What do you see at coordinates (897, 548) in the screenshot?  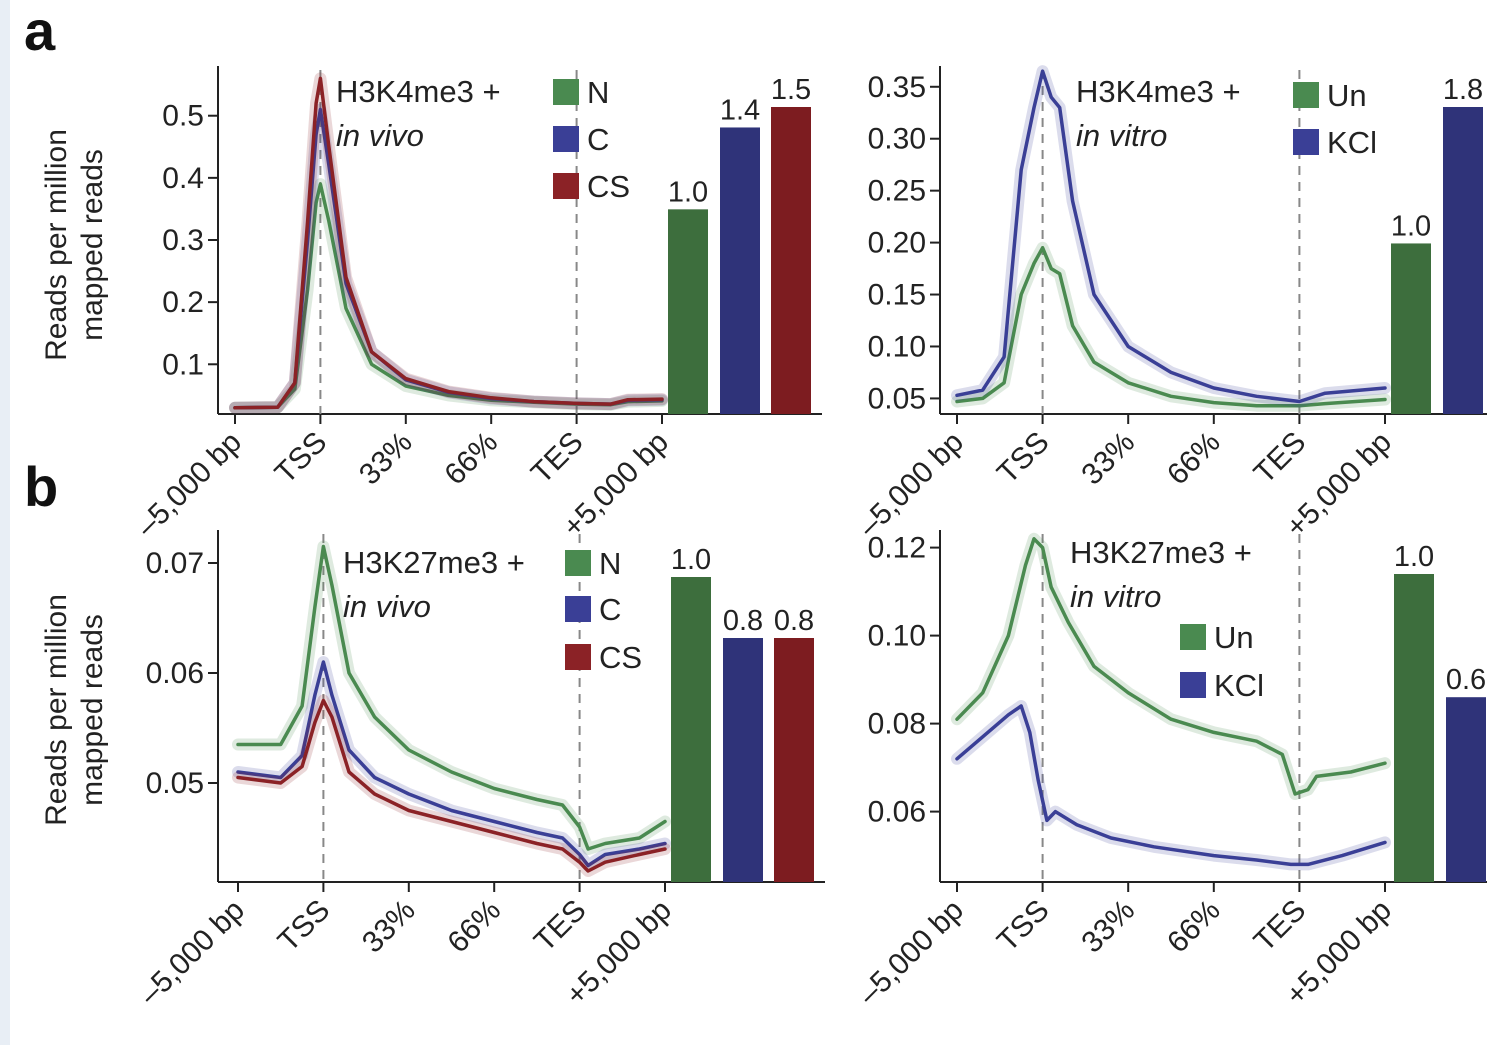 I see `y-tick-label: 0.12` at bounding box center [897, 548].